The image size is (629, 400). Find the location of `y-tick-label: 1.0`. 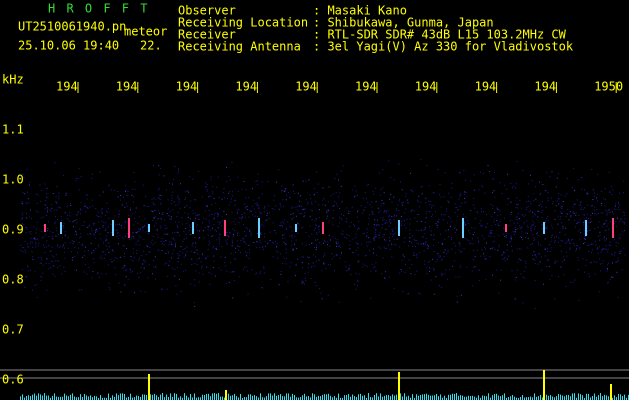

y-tick-label: 1.0 is located at coordinates (13, 180).